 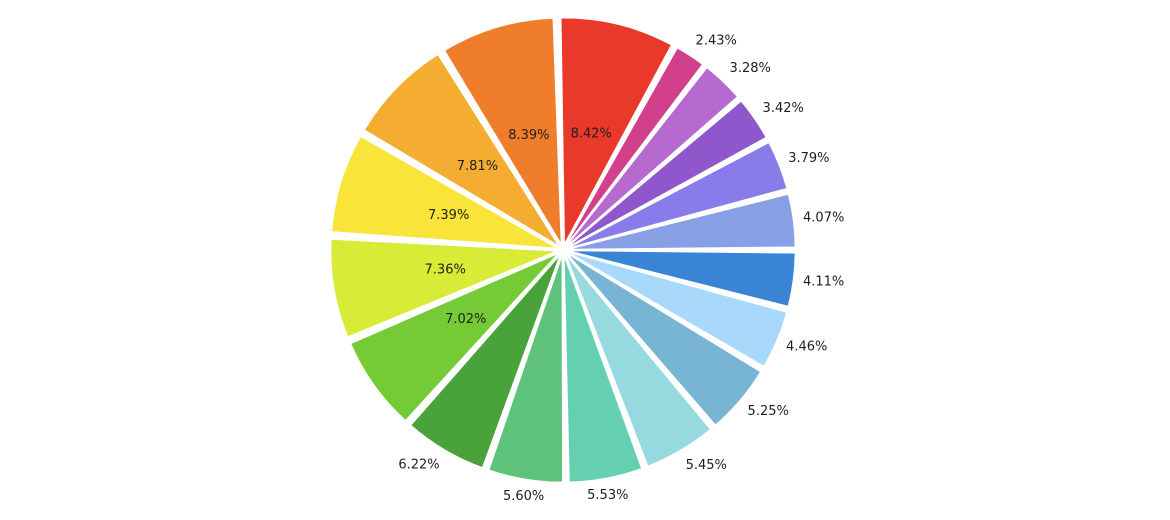 I want to click on slice-label-14: 2.43%, so click(x=716, y=40).